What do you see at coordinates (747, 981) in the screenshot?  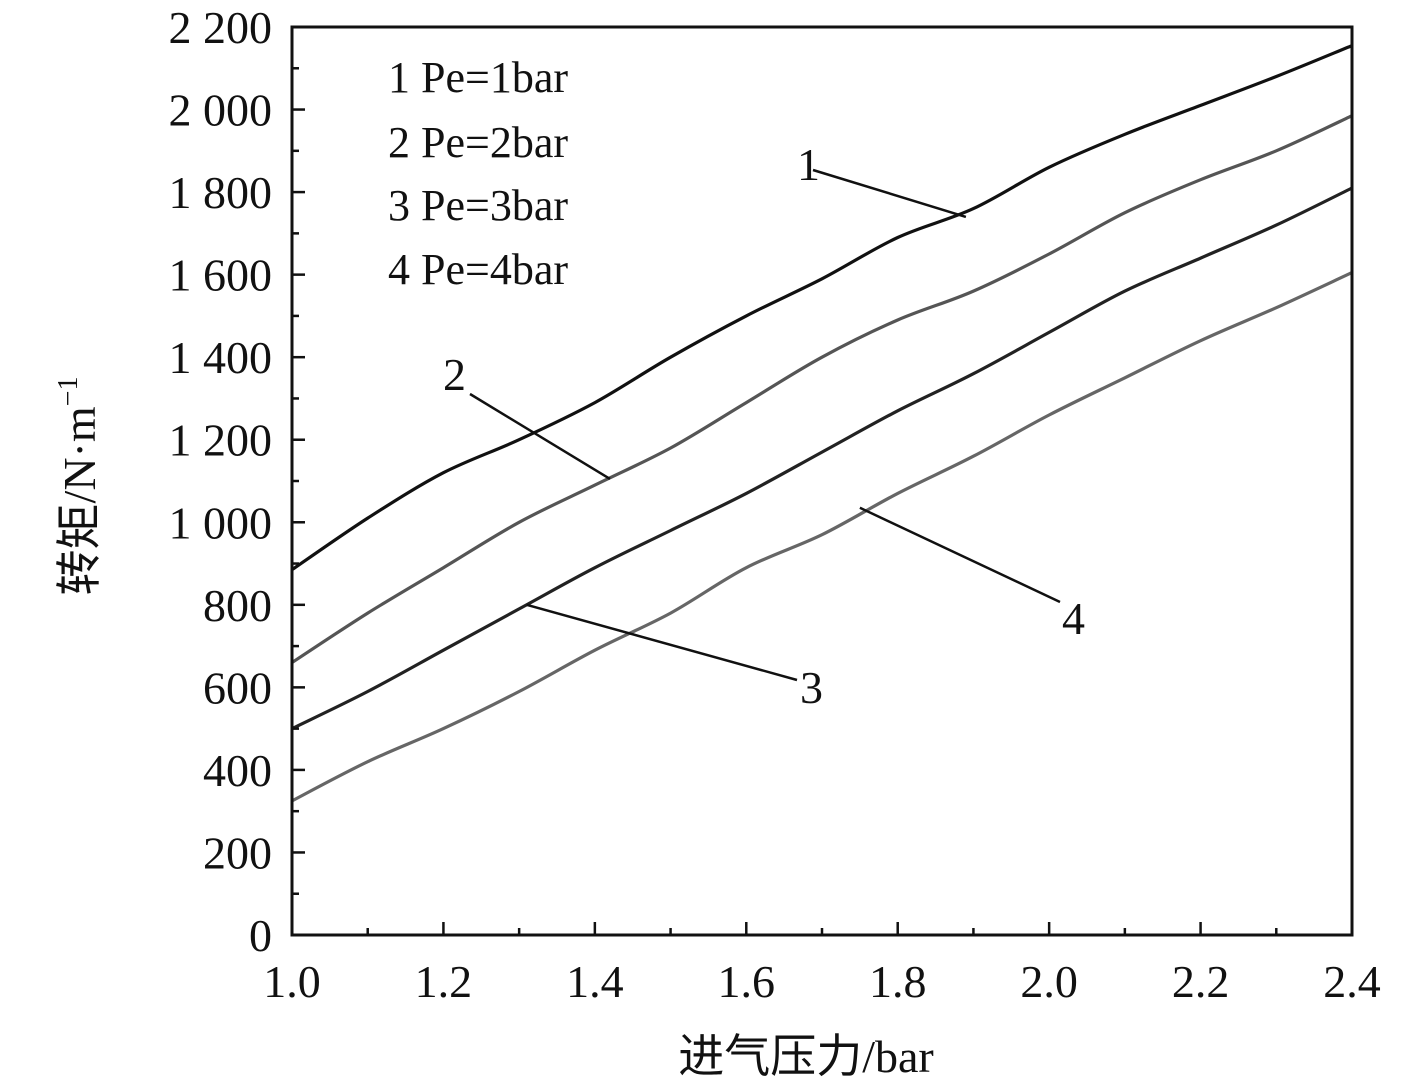 I see `x-tick-label: 1.6` at bounding box center [747, 981].